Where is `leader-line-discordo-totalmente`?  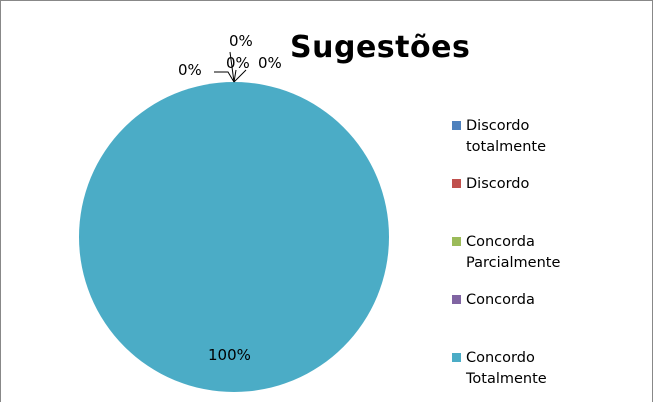
leader-line-discordo-totalmente is located at coordinates (224, 77).